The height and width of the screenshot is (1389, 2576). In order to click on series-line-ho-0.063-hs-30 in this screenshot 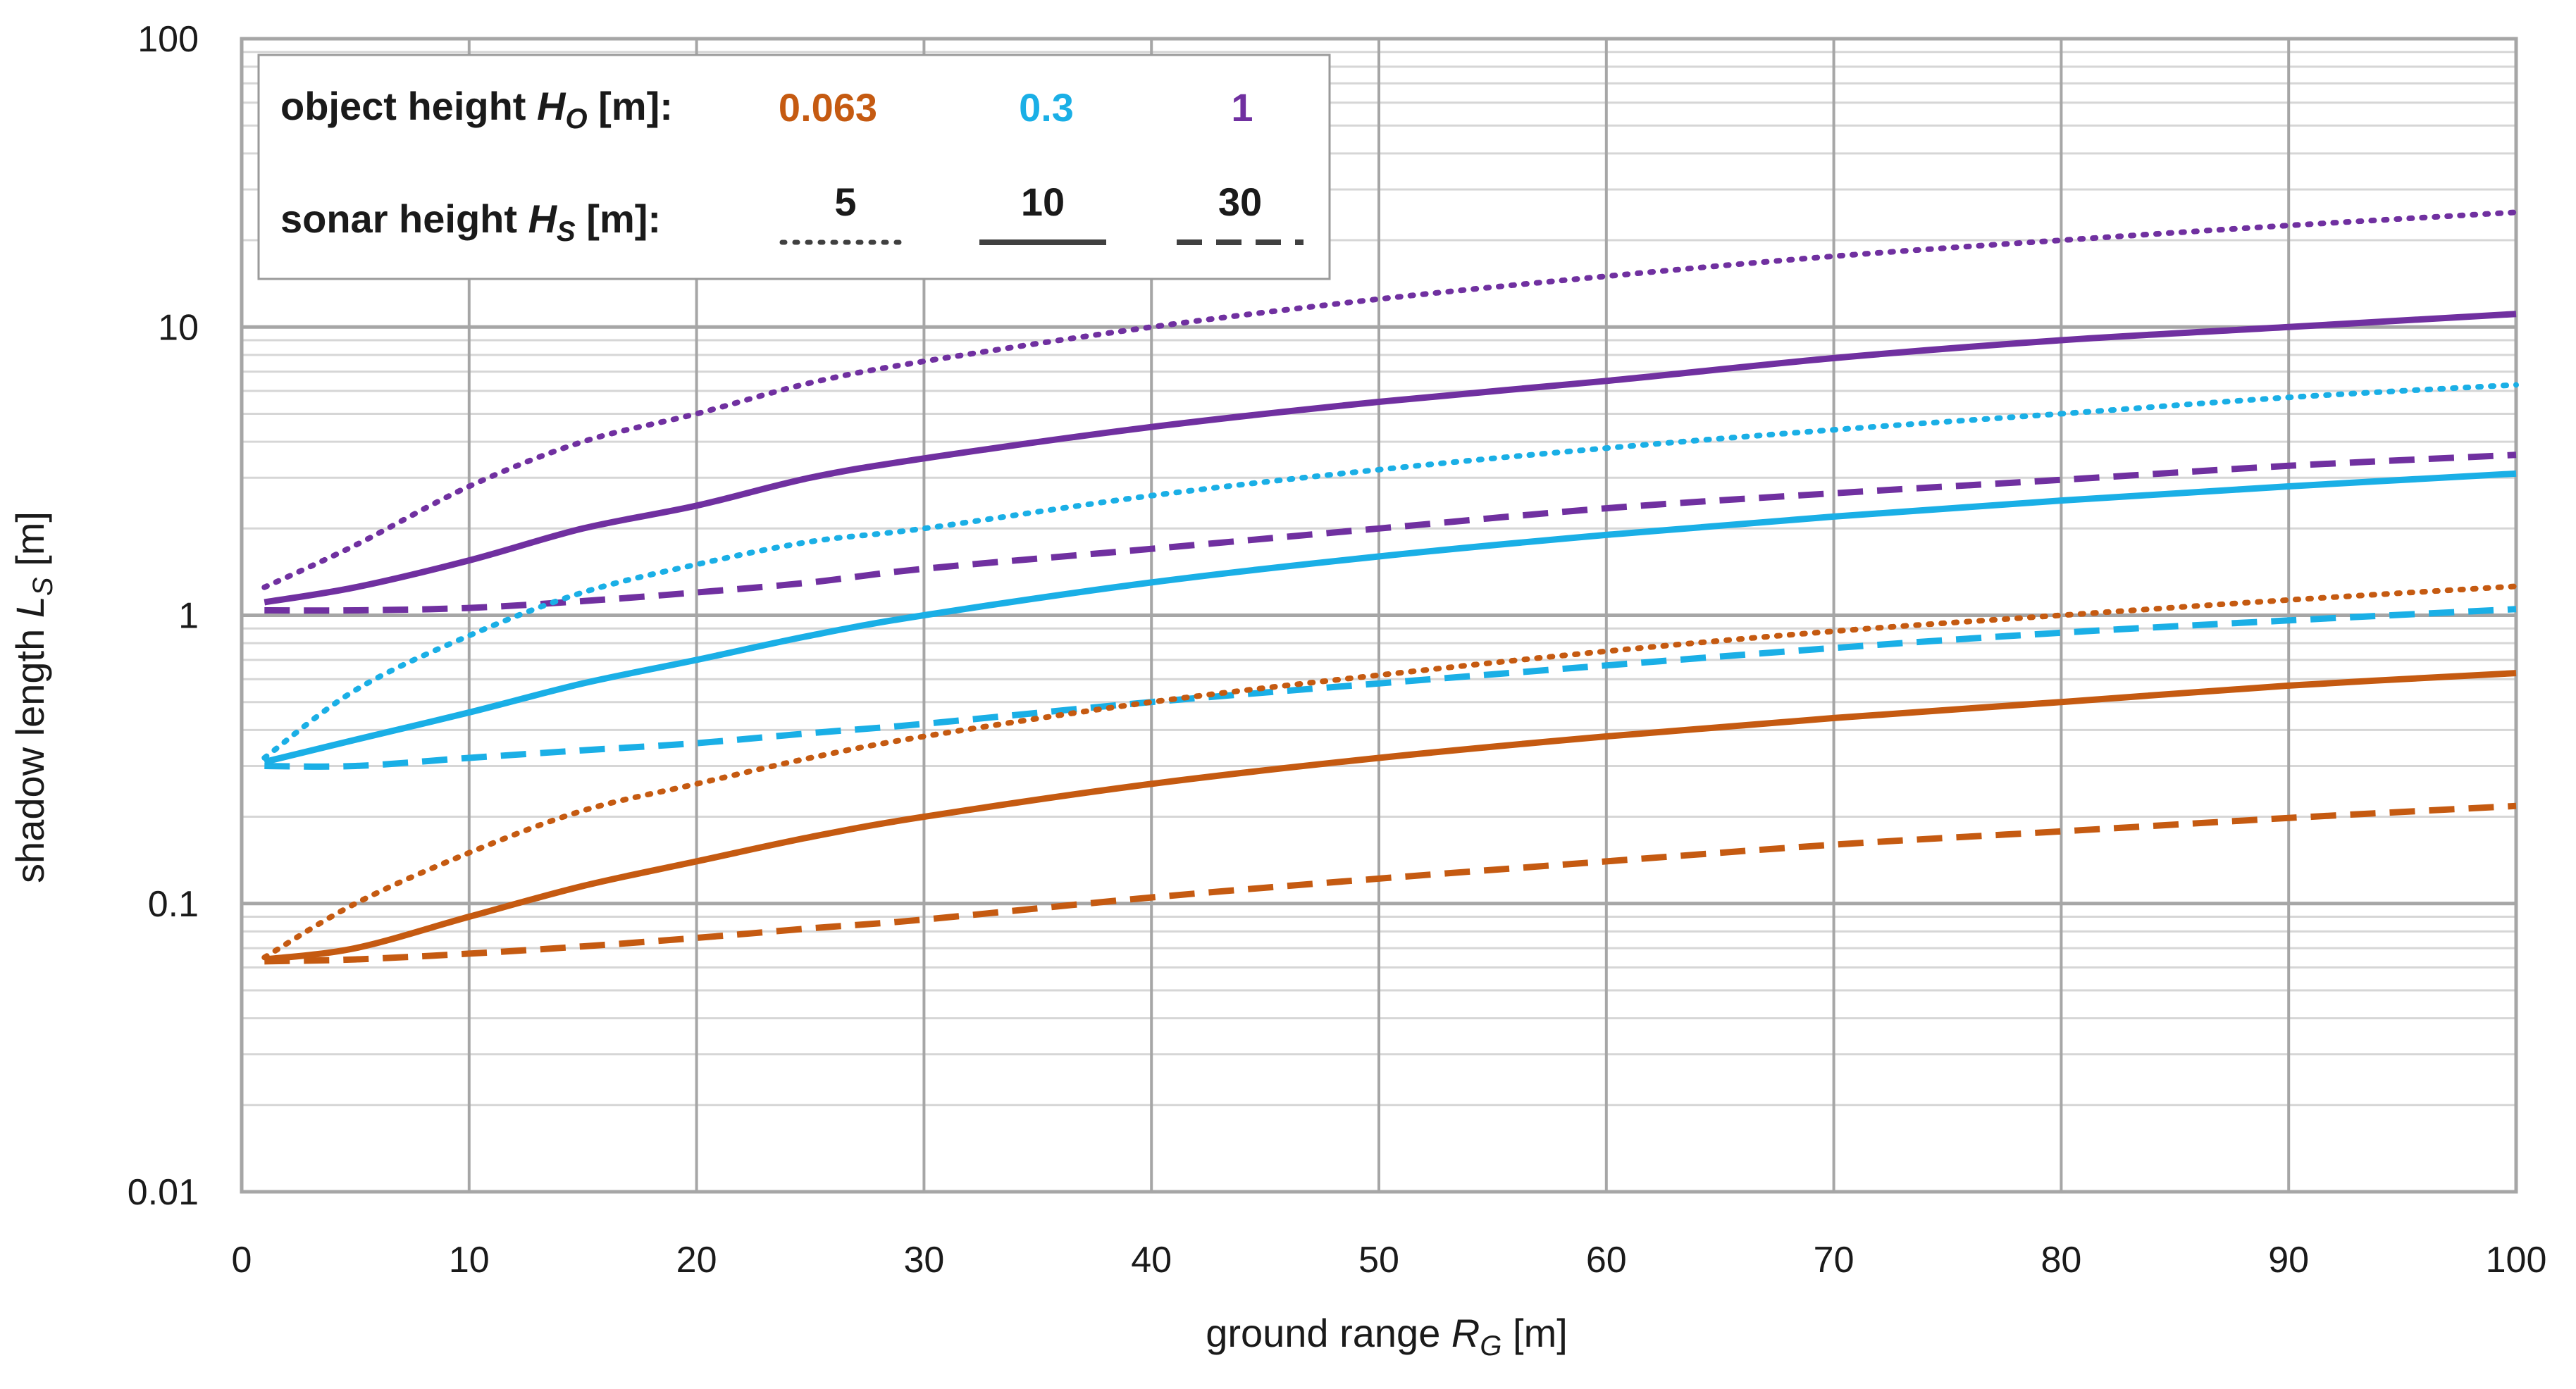, I will do `click(1390, 883)`.